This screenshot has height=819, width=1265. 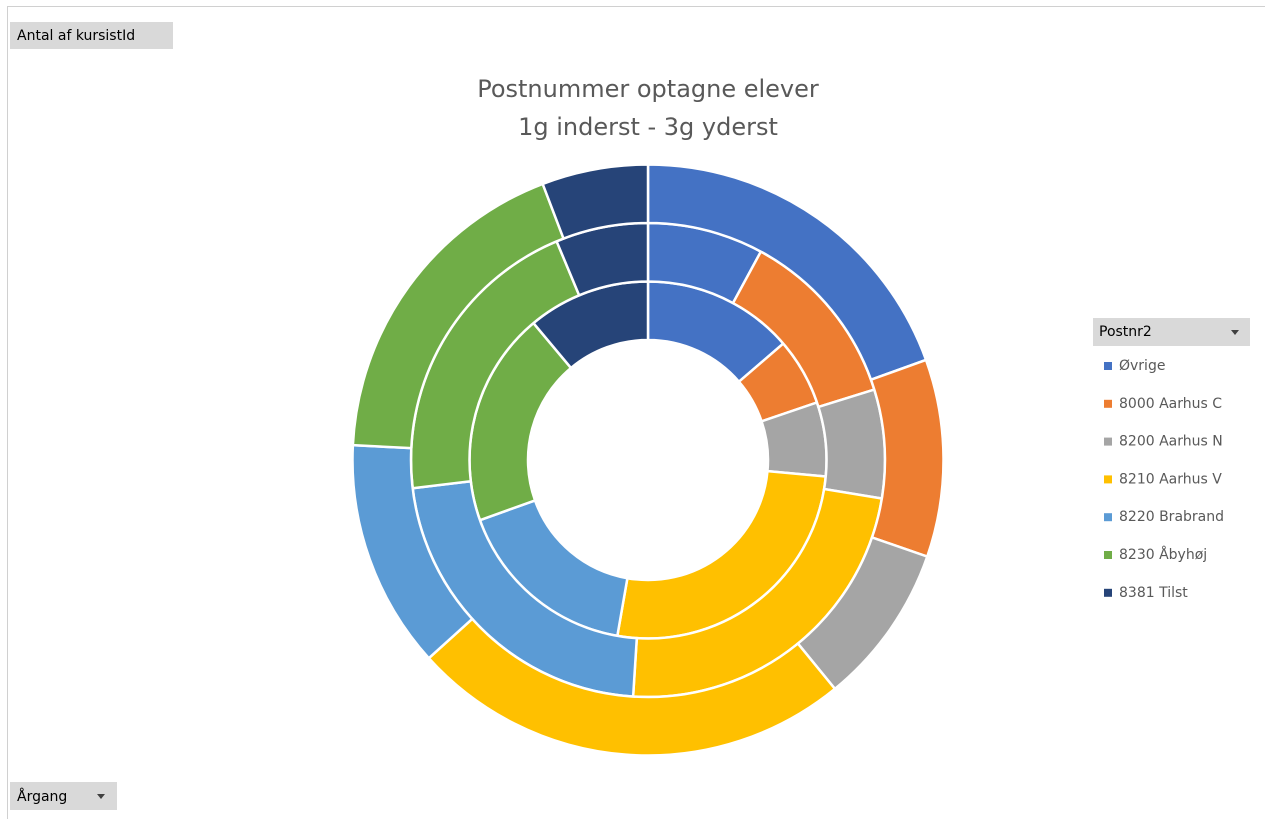 What do you see at coordinates (1171, 332) in the screenshot?
I see `legend-field-button` at bounding box center [1171, 332].